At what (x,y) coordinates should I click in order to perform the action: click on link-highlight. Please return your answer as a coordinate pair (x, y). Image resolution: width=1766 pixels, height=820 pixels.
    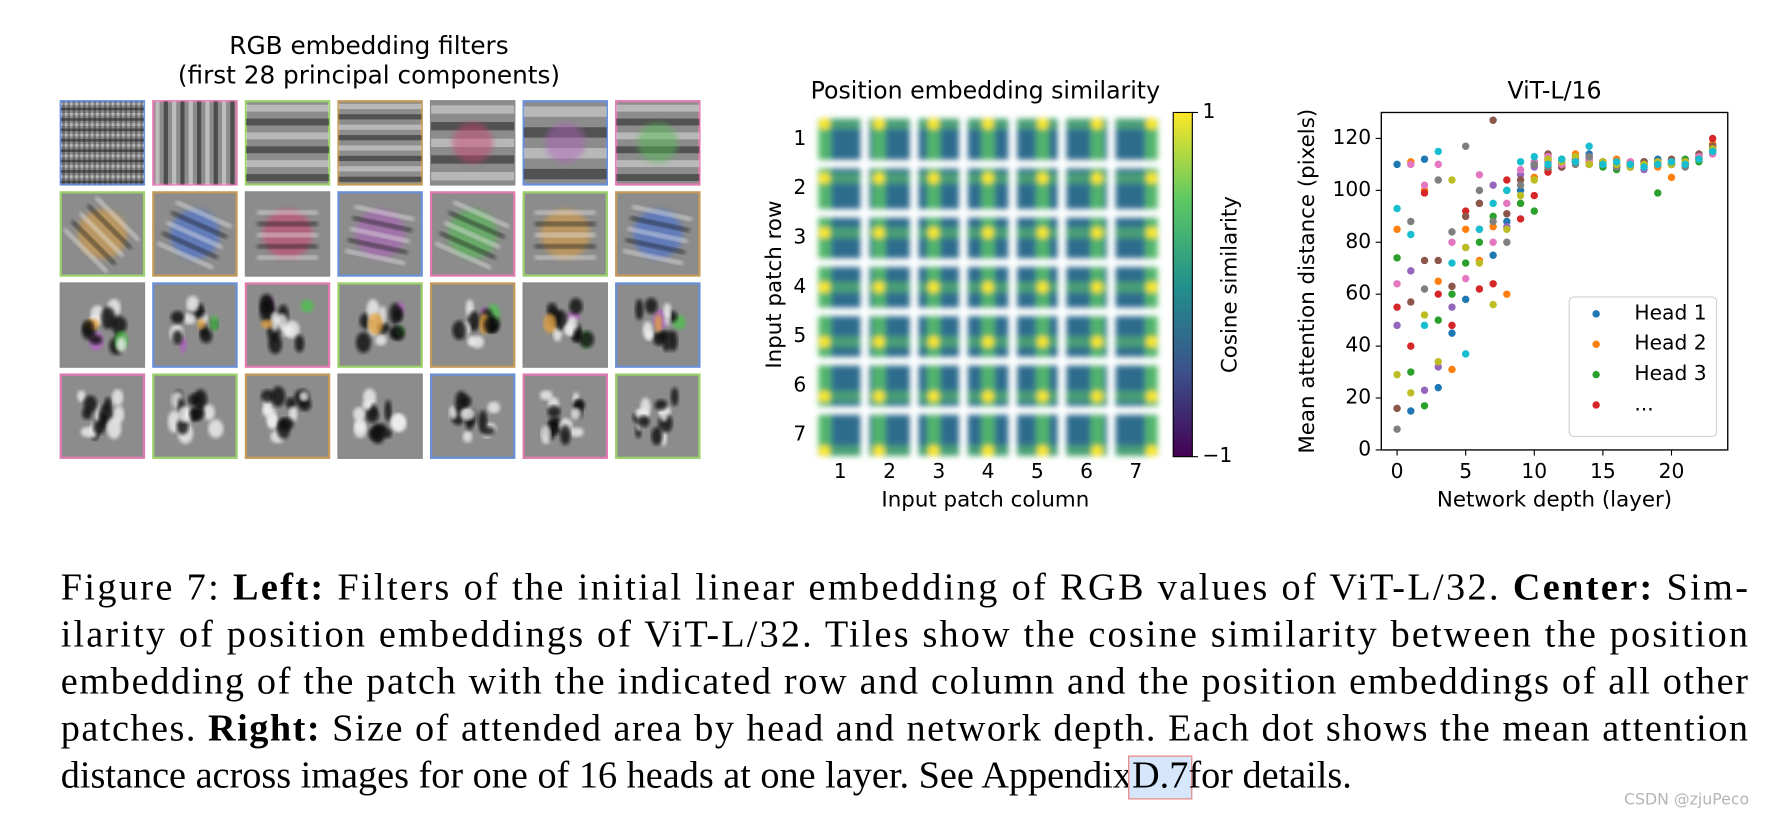
    Looking at the image, I should click on (1160, 777).